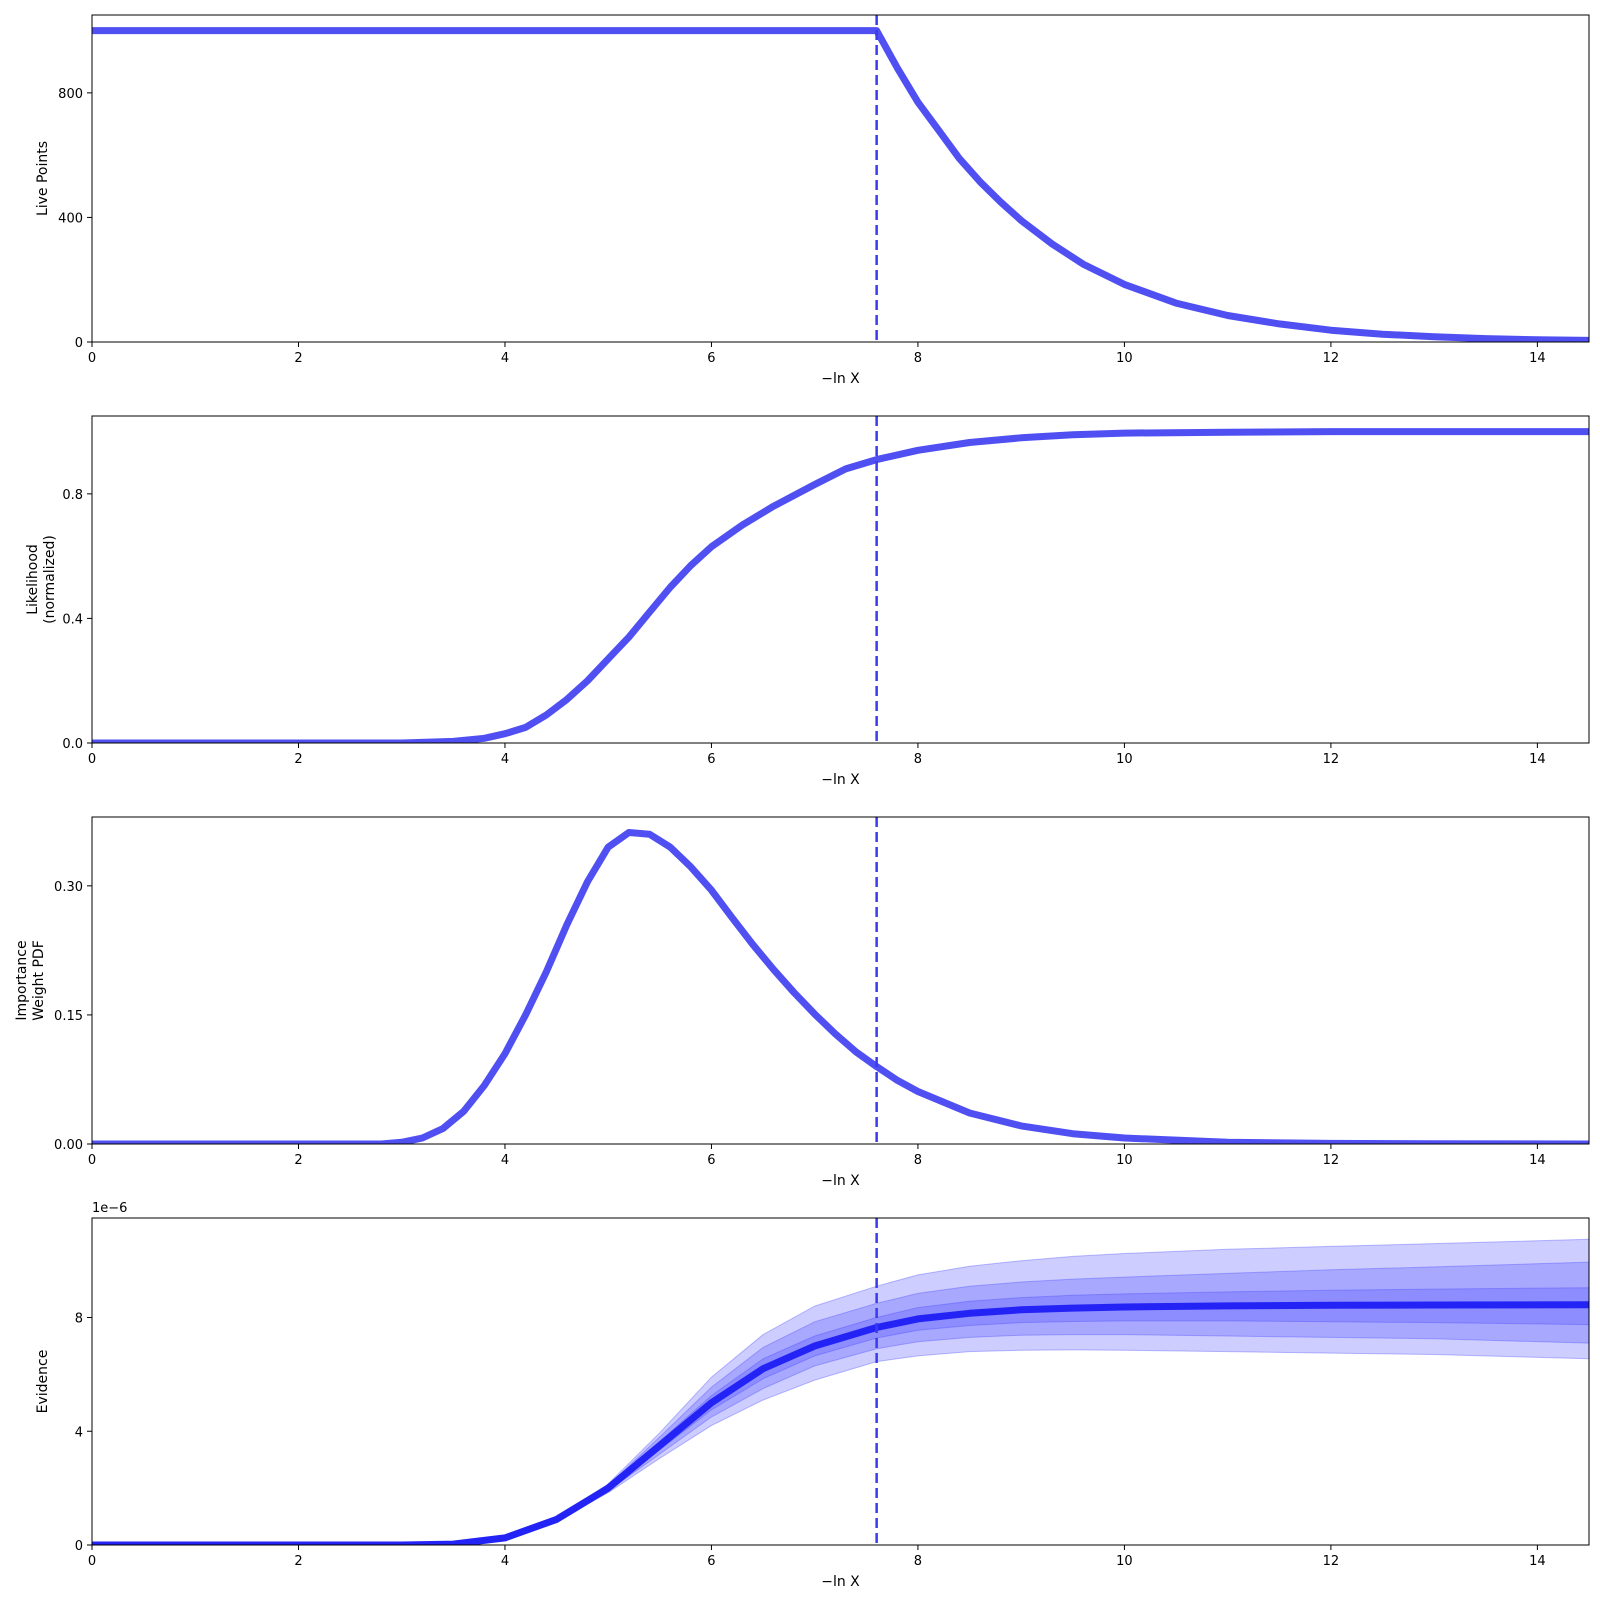 Image resolution: width=1600 pixels, height=1600 pixels. Describe the element at coordinates (50, 579) in the screenshot. I see `y-axis-label: (normalized)` at that location.